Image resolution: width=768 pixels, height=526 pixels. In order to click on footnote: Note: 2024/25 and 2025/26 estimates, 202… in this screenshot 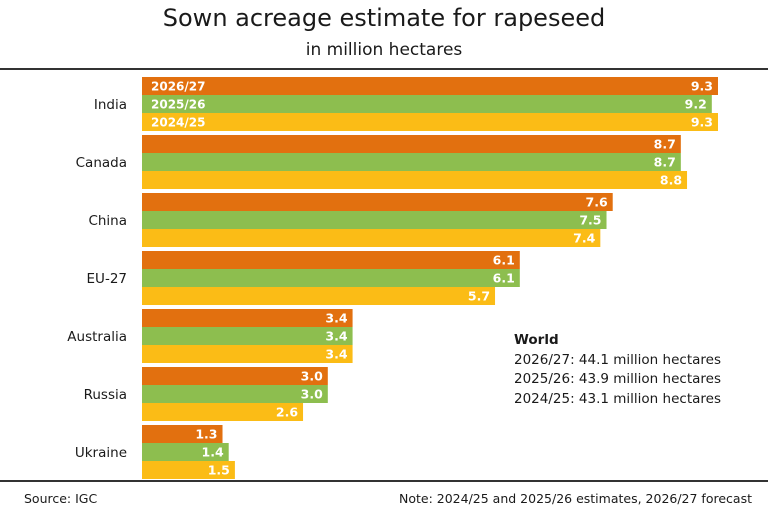, I will do `click(575, 498)`.